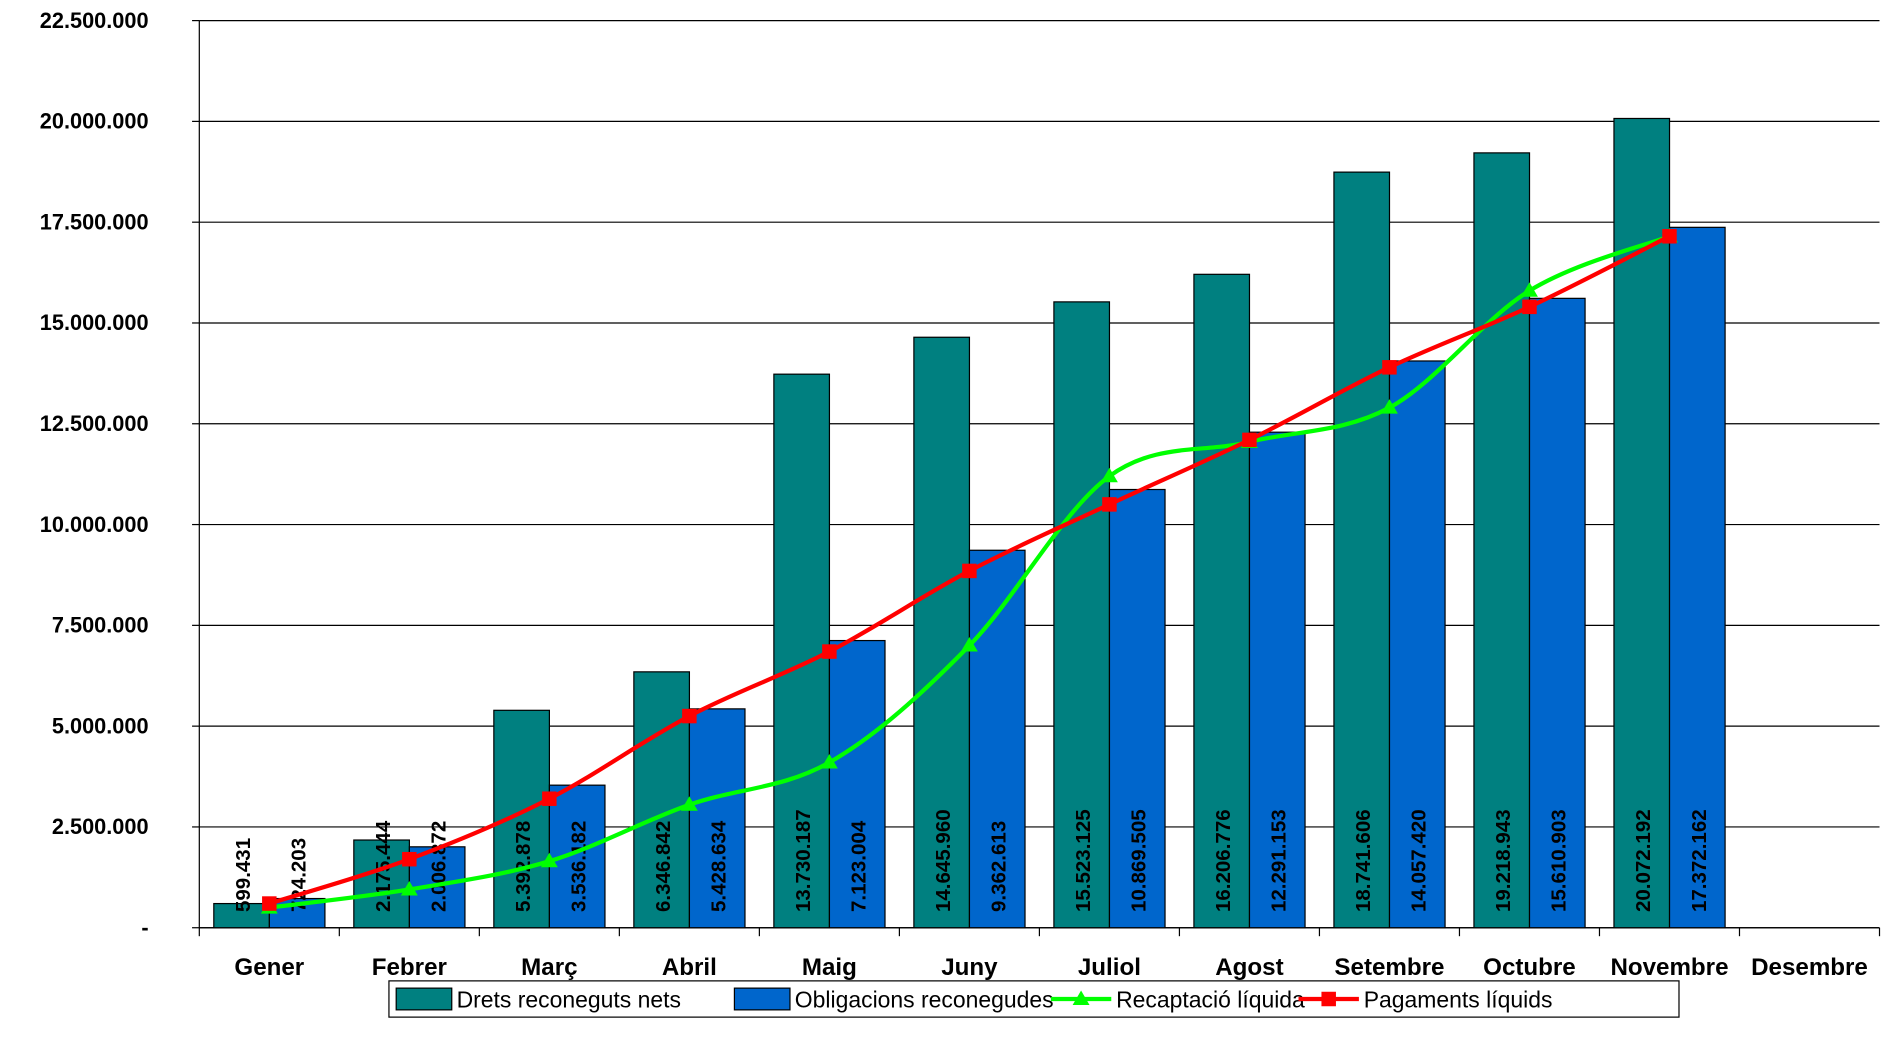 This screenshot has height=1051, width=1894. I want to click on y-tick-label: 17.500.000, so click(94, 221).